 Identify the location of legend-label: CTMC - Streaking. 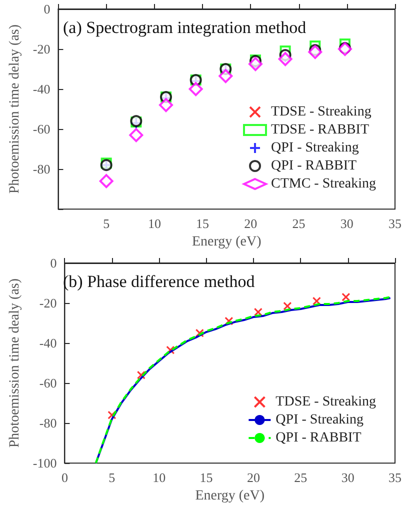
(323, 184).